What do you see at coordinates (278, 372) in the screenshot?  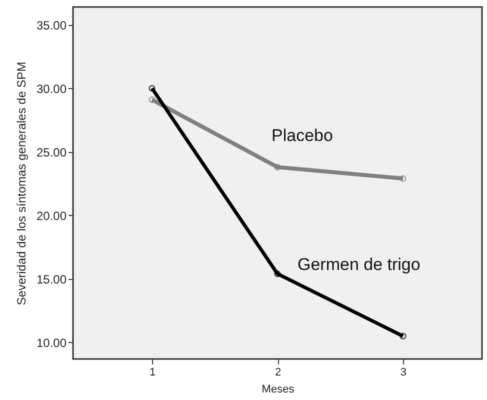 I see `x-tick-label: 2` at bounding box center [278, 372].